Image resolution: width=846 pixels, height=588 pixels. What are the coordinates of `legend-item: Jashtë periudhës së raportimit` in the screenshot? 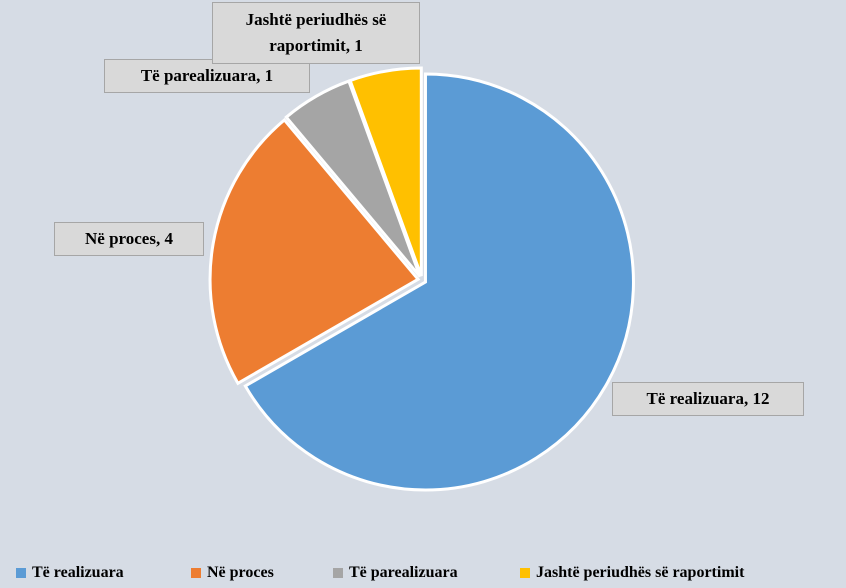 It's located at (632, 573).